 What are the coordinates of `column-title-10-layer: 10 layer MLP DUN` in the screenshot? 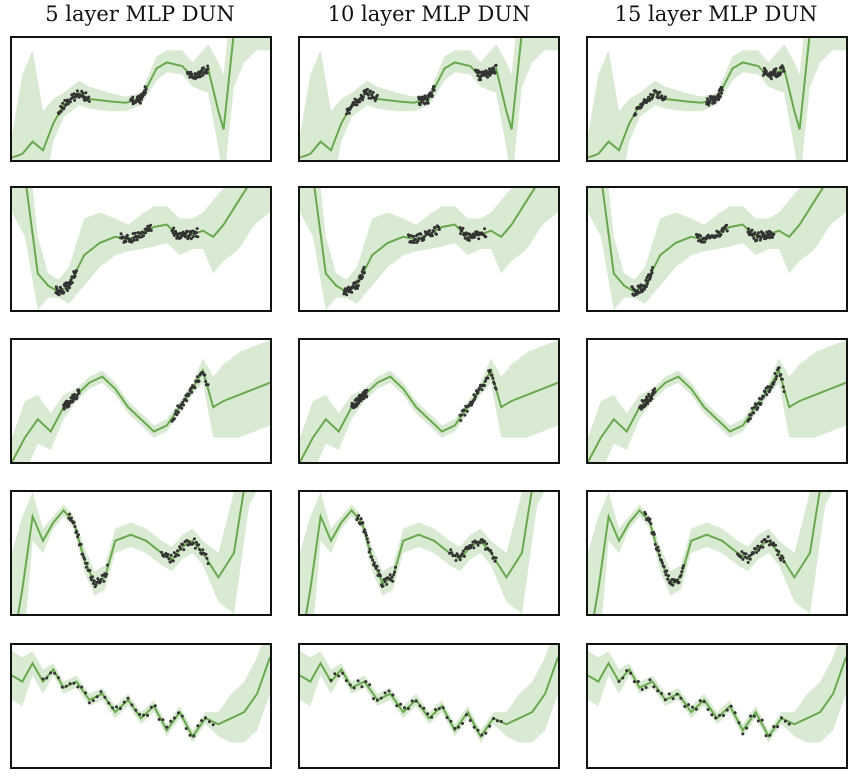 It's located at (429, 14).